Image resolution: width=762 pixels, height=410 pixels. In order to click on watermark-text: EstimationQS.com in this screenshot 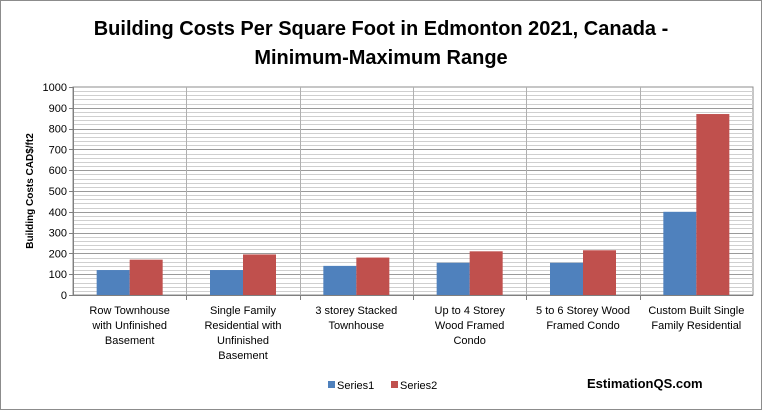, I will do `click(645, 383)`.